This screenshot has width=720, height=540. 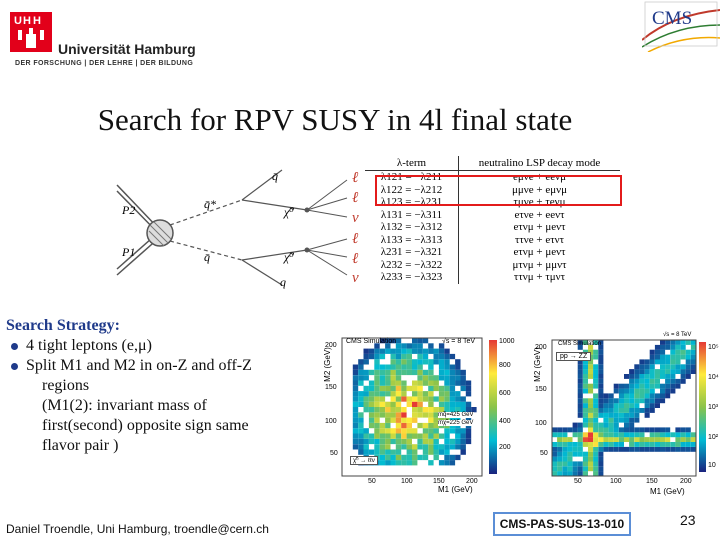 What do you see at coordinates (63, 325) in the screenshot?
I see `strategy-heading: Search Strategy:` at bounding box center [63, 325].